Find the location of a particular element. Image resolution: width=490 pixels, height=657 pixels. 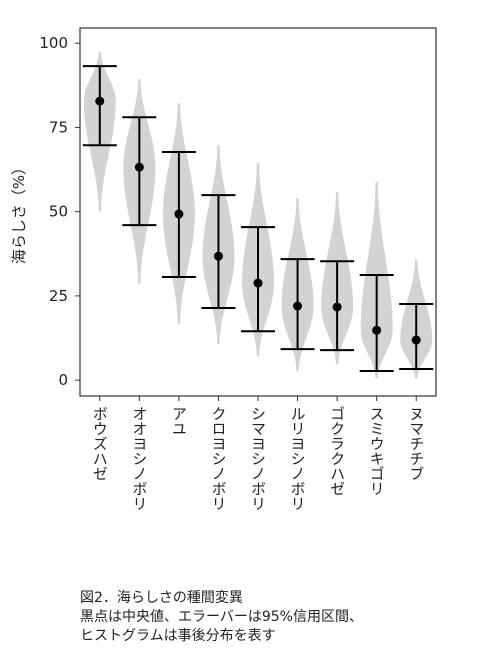

y-axis-label: 海らしさ（%） is located at coordinates (19, 212).